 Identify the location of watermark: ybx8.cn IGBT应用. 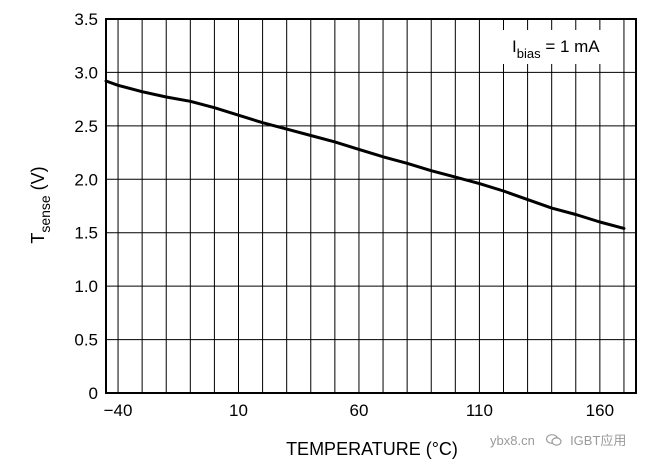
(558, 439).